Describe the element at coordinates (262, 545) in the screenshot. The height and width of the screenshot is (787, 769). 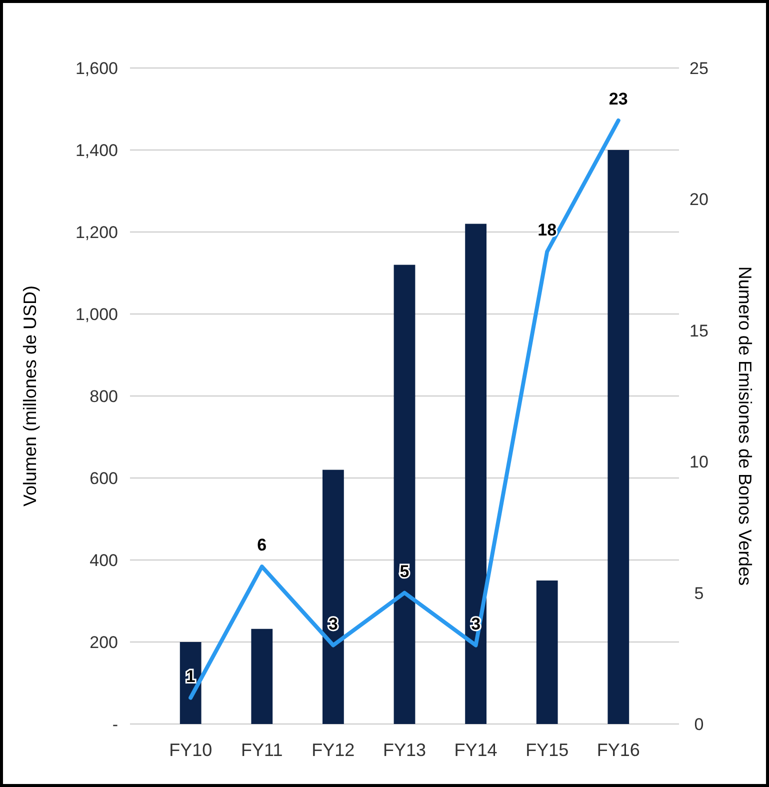
I see `data-label: 6` at that location.